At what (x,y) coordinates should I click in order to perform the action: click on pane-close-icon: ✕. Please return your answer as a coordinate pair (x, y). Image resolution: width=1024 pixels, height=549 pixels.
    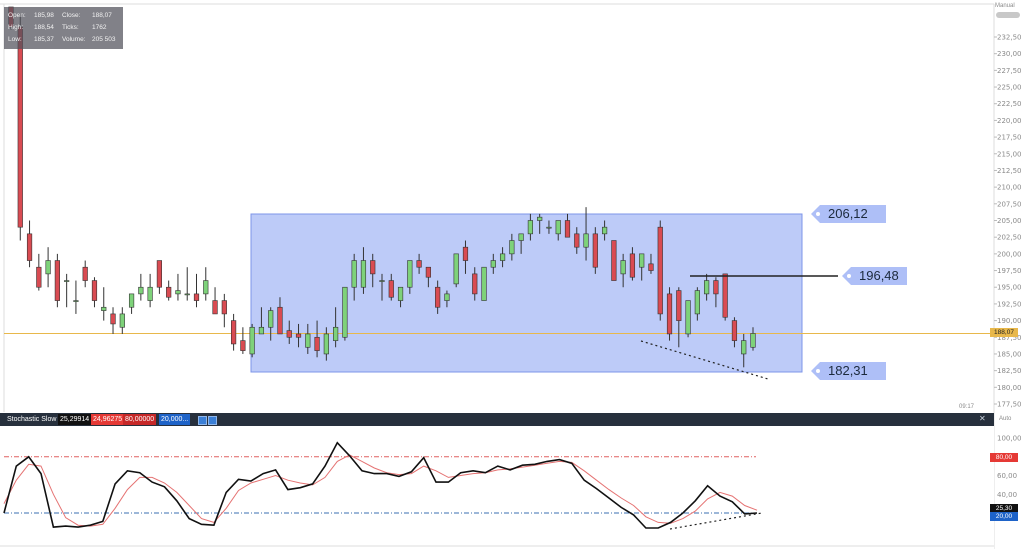
    Looking at the image, I should click on (982, 418).